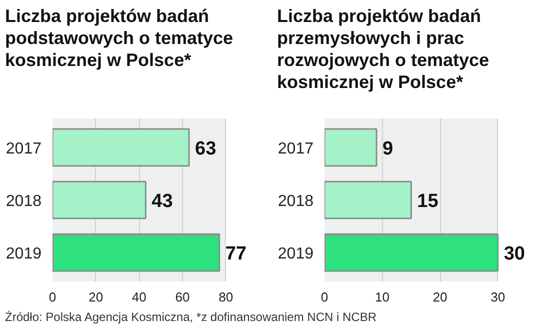 The height and width of the screenshot is (332, 536). I want to click on x-tick-label: 40, so click(139, 297).